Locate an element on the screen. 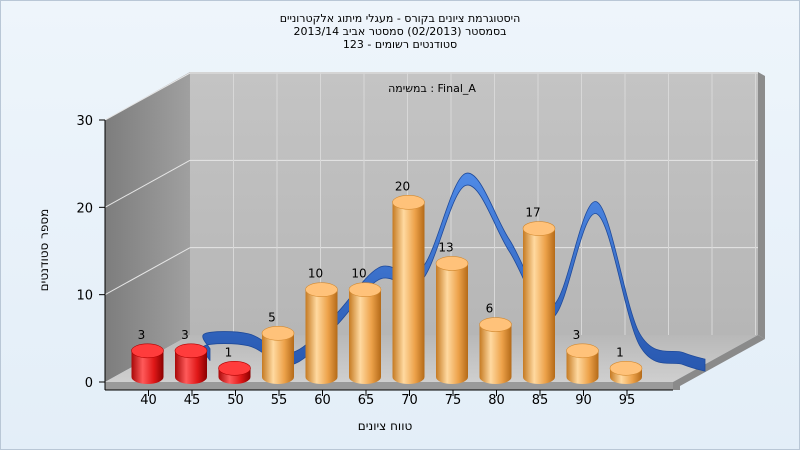 Image resolution: width=800 pixels, height=450 pixels. x-tick-label: 55 is located at coordinates (279, 400).